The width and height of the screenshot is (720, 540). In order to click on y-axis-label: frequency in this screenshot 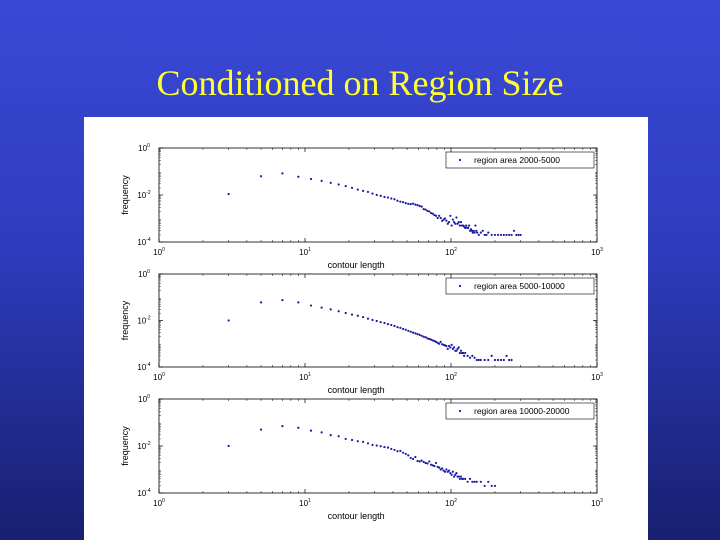, I will do `click(125, 320)`.